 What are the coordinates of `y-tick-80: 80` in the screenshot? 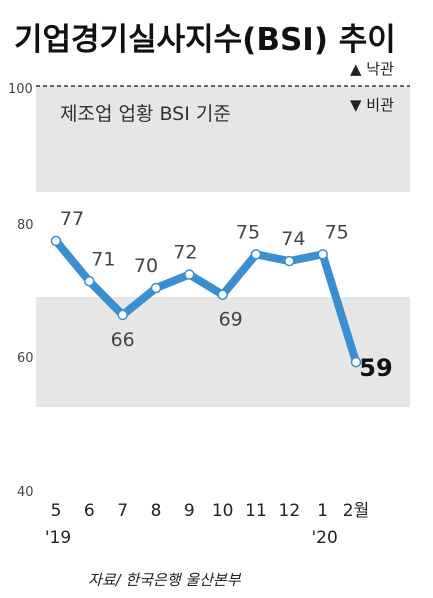 It's located at (25, 225).